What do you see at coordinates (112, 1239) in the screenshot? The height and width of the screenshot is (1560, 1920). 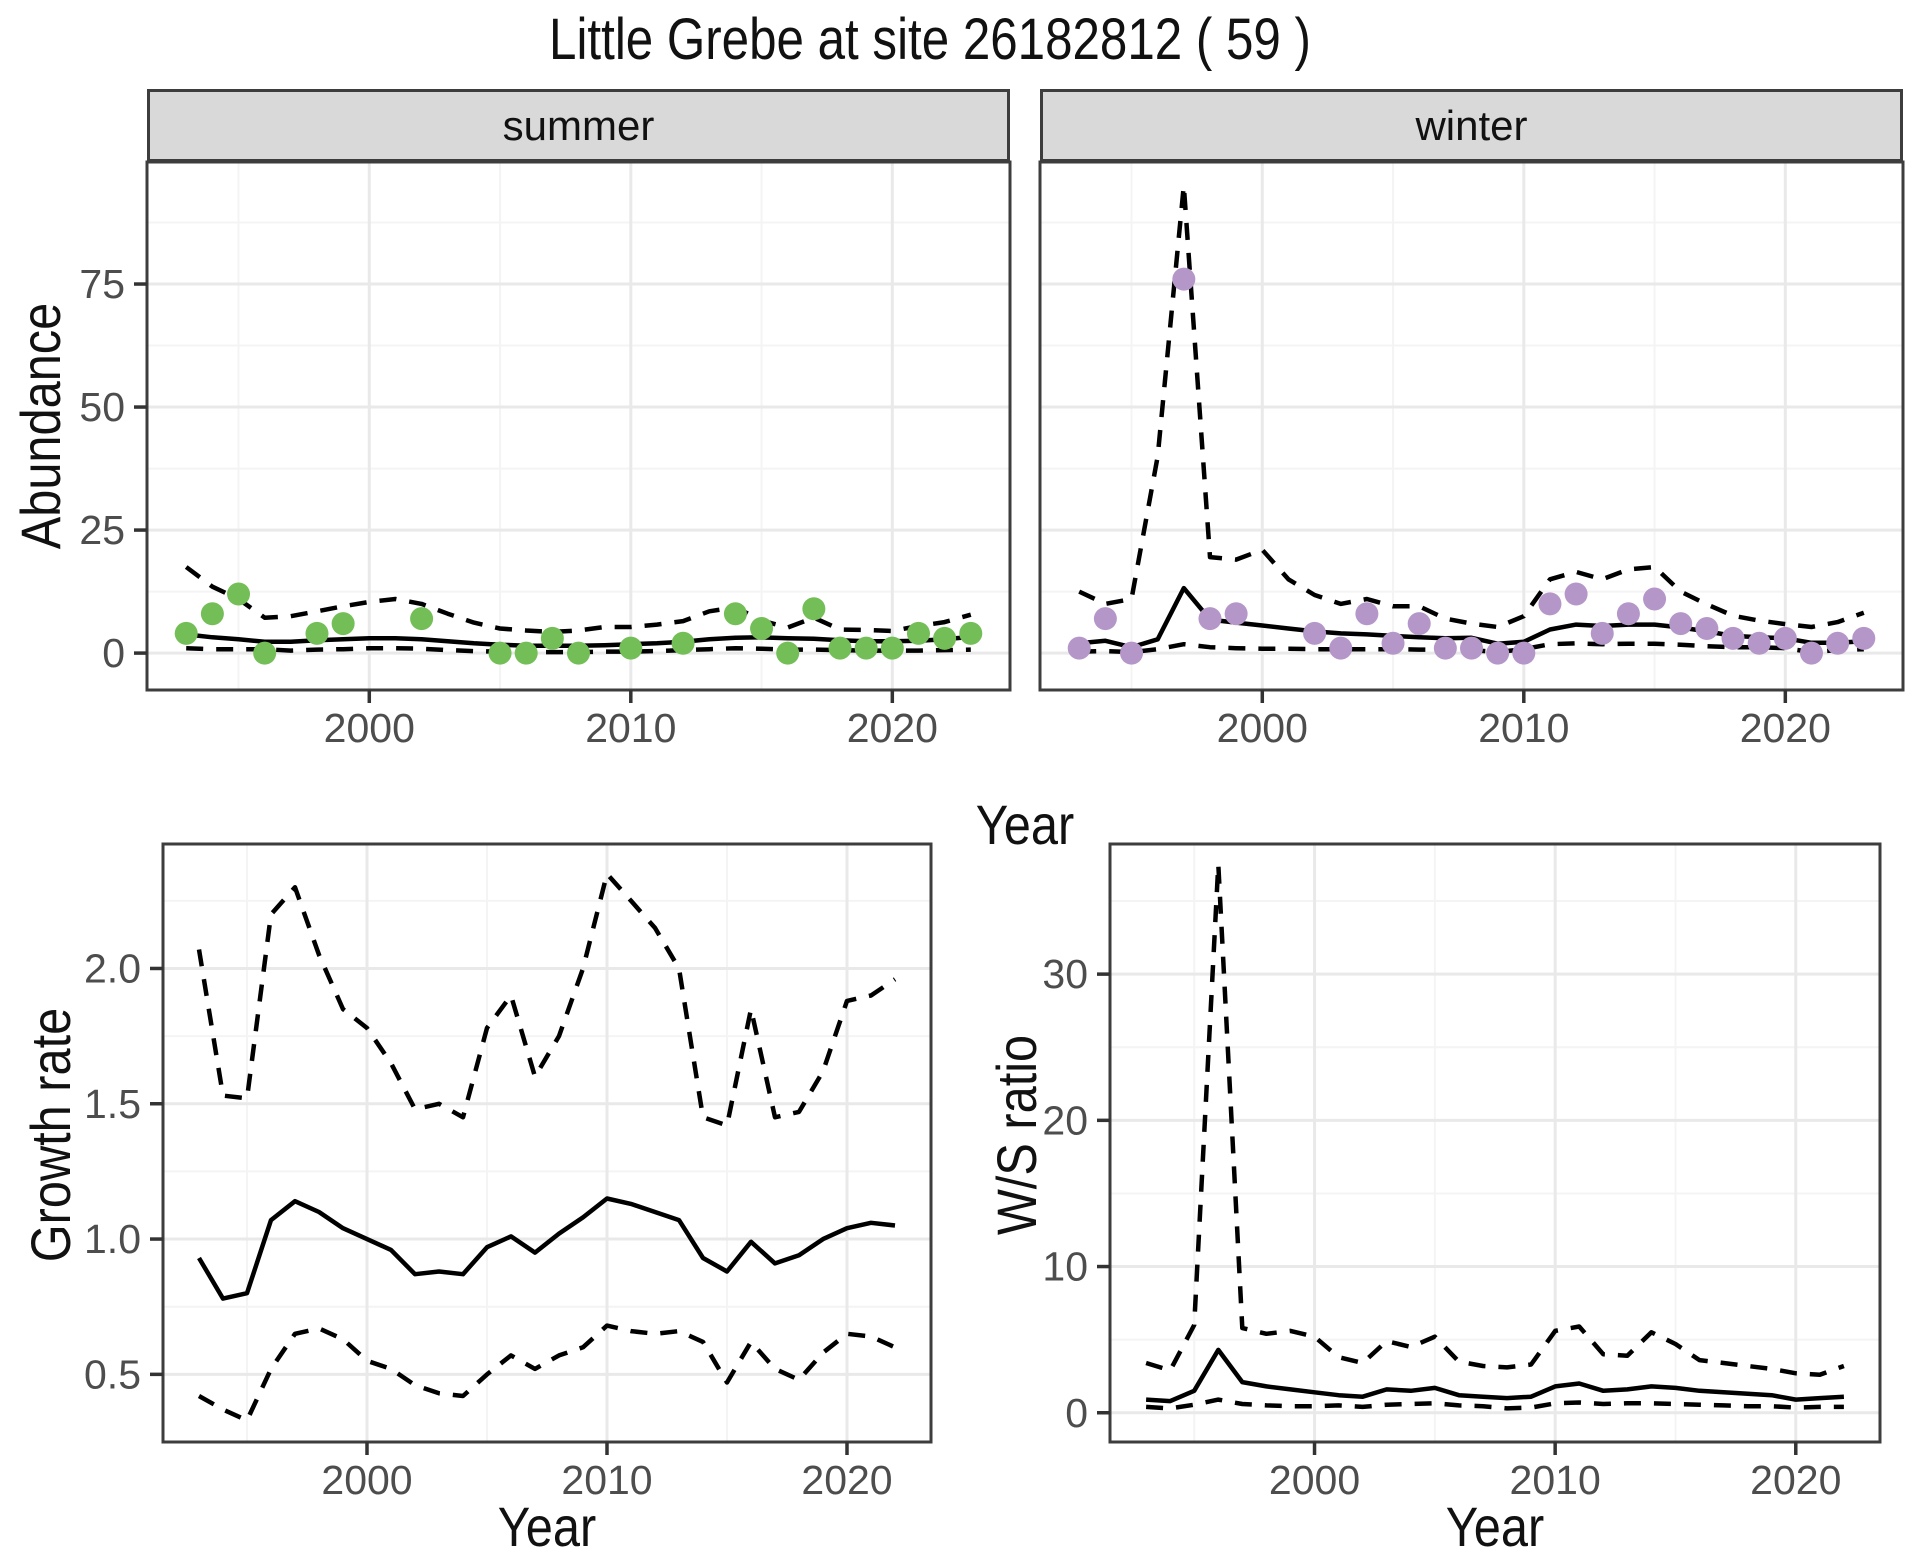 I see `y-tick-label: 1.0` at bounding box center [112, 1239].